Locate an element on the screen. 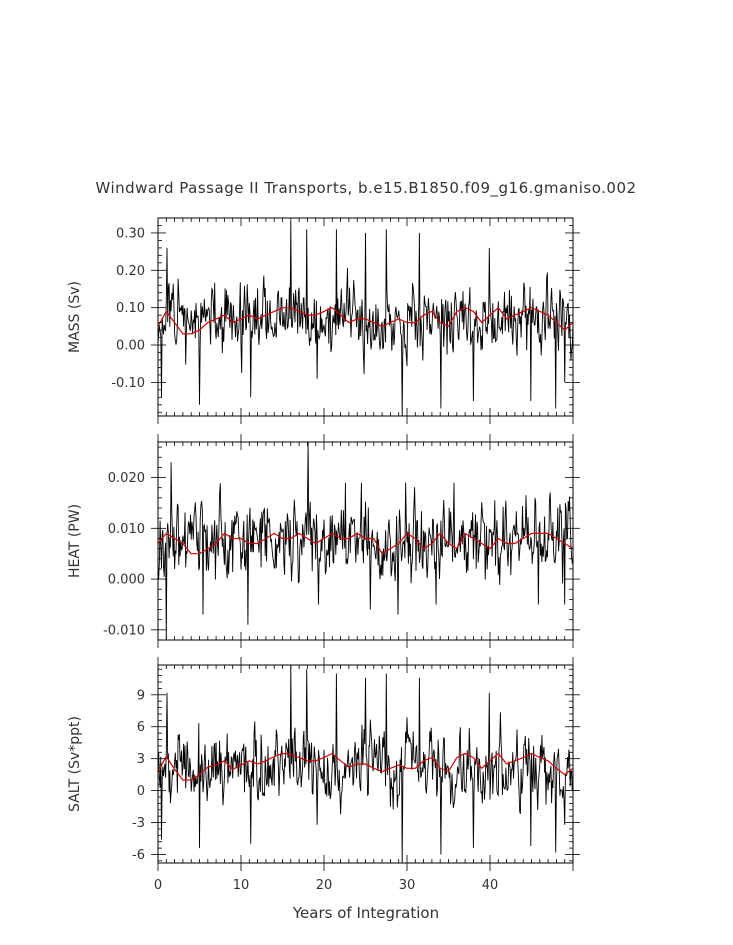  x-tick-label: 10 is located at coordinates (241, 885).